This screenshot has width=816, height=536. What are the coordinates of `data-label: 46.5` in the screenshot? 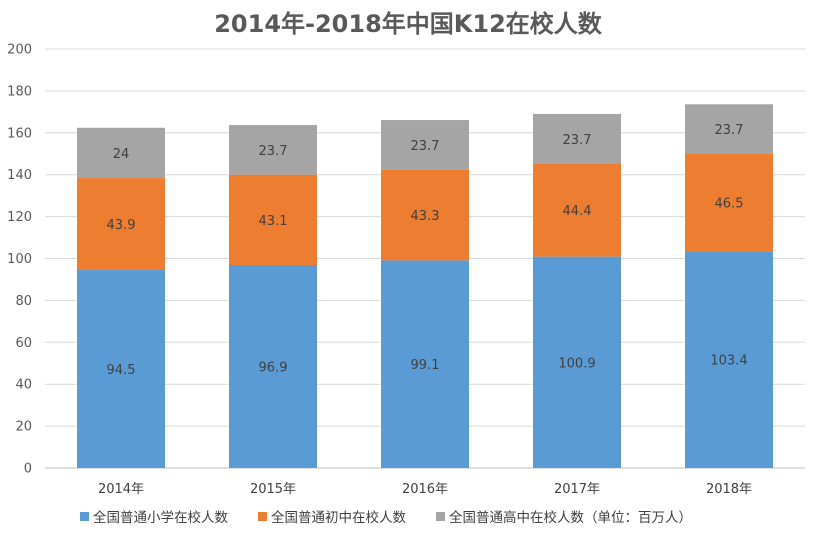 It's located at (729, 204).